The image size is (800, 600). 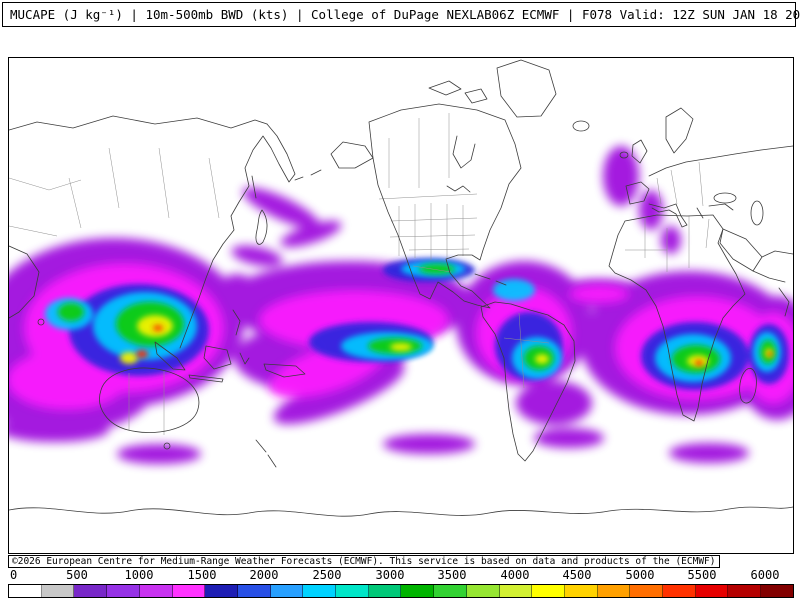 What do you see at coordinates (327, 575) in the screenshot?
I see `tick-label: 2500` at bounding box center [327, 575].